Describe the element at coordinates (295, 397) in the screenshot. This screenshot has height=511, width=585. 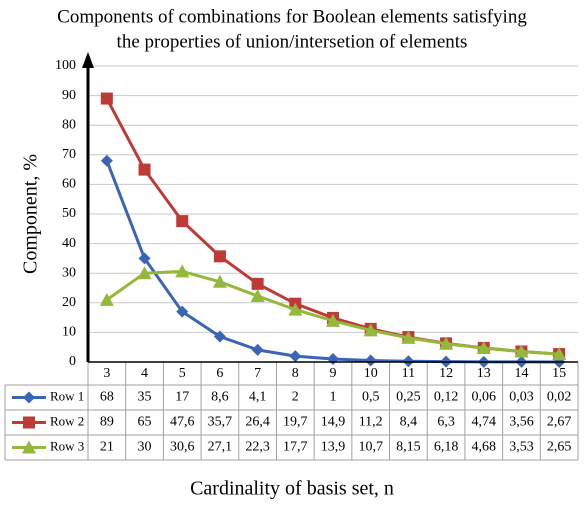
I see `table-value: 2` at that location.